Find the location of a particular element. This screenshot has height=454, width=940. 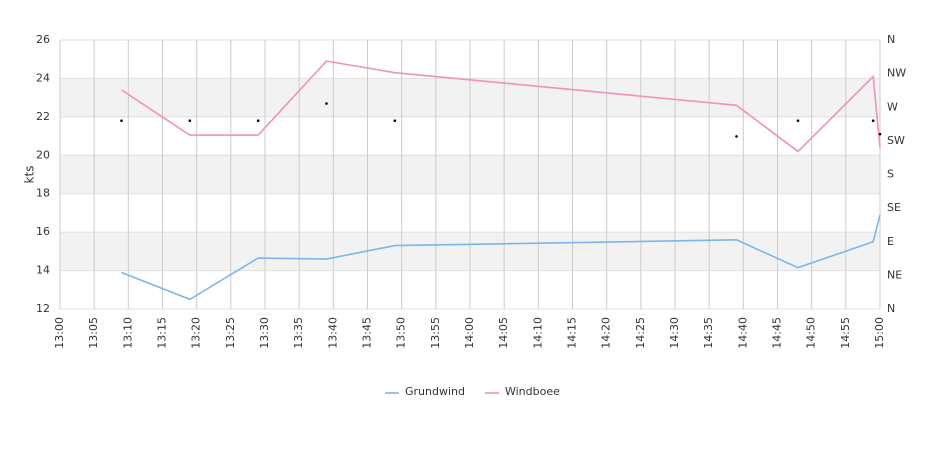

y-tick-label: 12 is located at coordinates (43, 308).